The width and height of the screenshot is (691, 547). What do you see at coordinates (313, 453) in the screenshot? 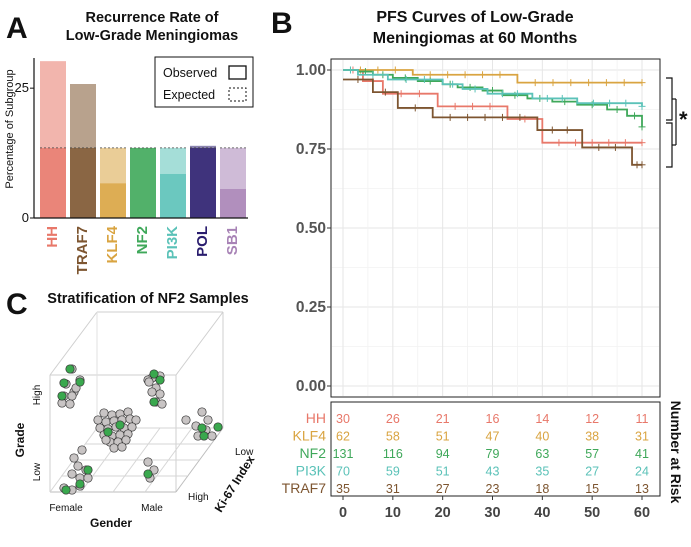
I see `risk-row-label-nf2: NF2` at bounding box center [313, 453].